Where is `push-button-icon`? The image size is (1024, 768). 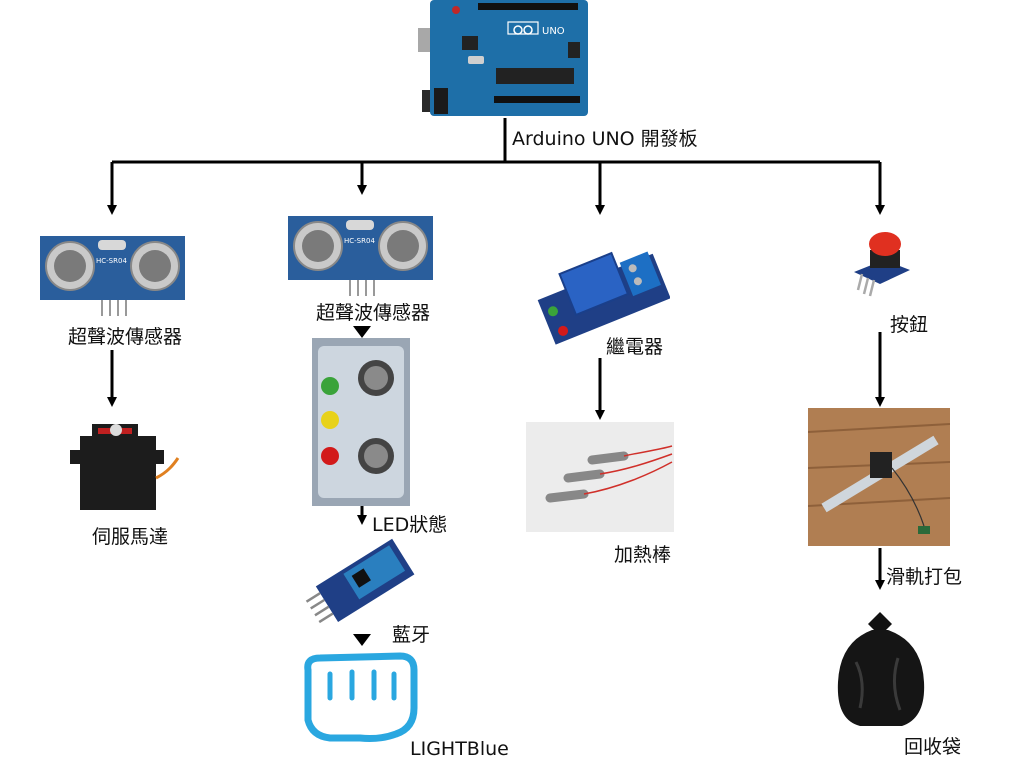
push-button-icon is located at coordinates (882, 265).